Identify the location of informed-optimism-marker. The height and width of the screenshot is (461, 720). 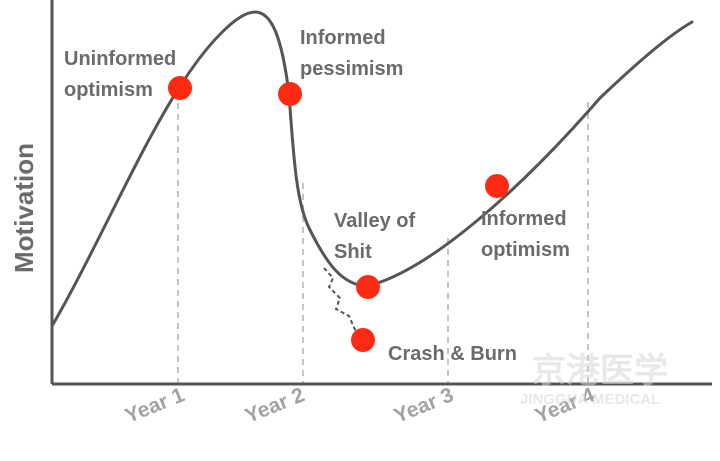
(497, 186).